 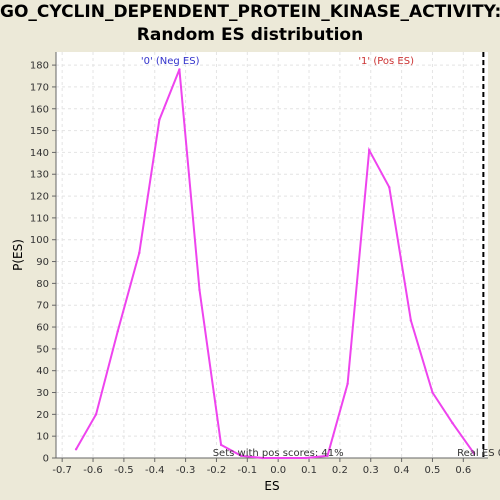 I want to click on x-tick-label: 0.4, so click(x=402, y=470).